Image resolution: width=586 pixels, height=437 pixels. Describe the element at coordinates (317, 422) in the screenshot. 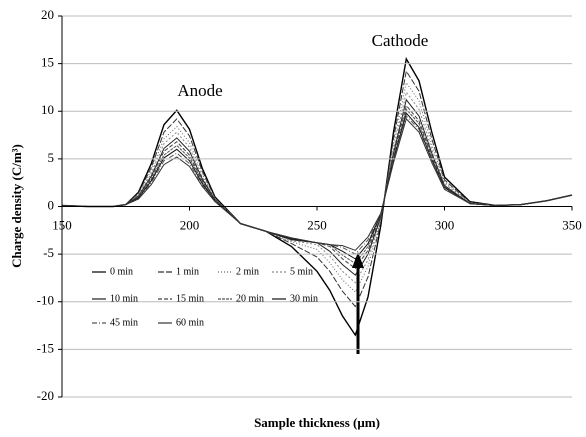

I see `x-axis-label: Sample thickness (μm)` at that location.